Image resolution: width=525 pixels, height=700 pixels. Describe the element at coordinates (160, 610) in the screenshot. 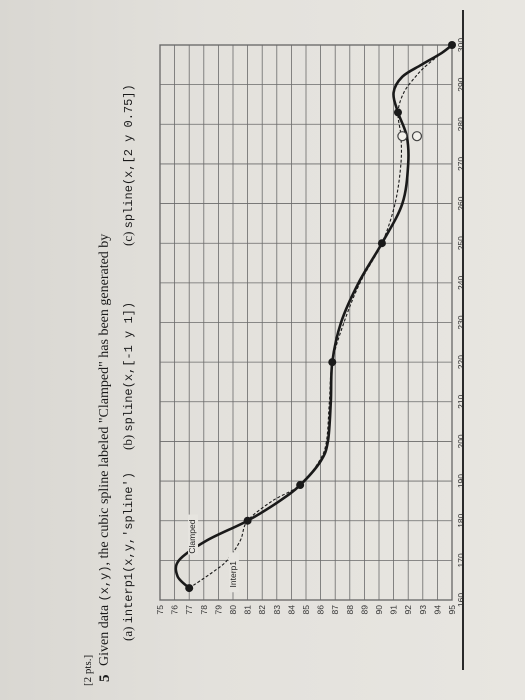

I see `y-tick-label: 75` at that location.